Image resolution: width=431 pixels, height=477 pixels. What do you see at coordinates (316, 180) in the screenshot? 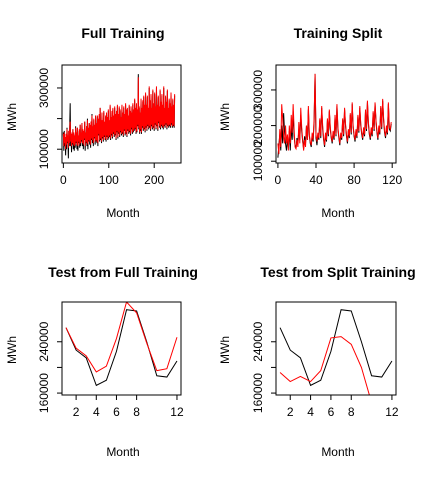
I see `x-tick-label: 40` at bounding box center [316, 180].